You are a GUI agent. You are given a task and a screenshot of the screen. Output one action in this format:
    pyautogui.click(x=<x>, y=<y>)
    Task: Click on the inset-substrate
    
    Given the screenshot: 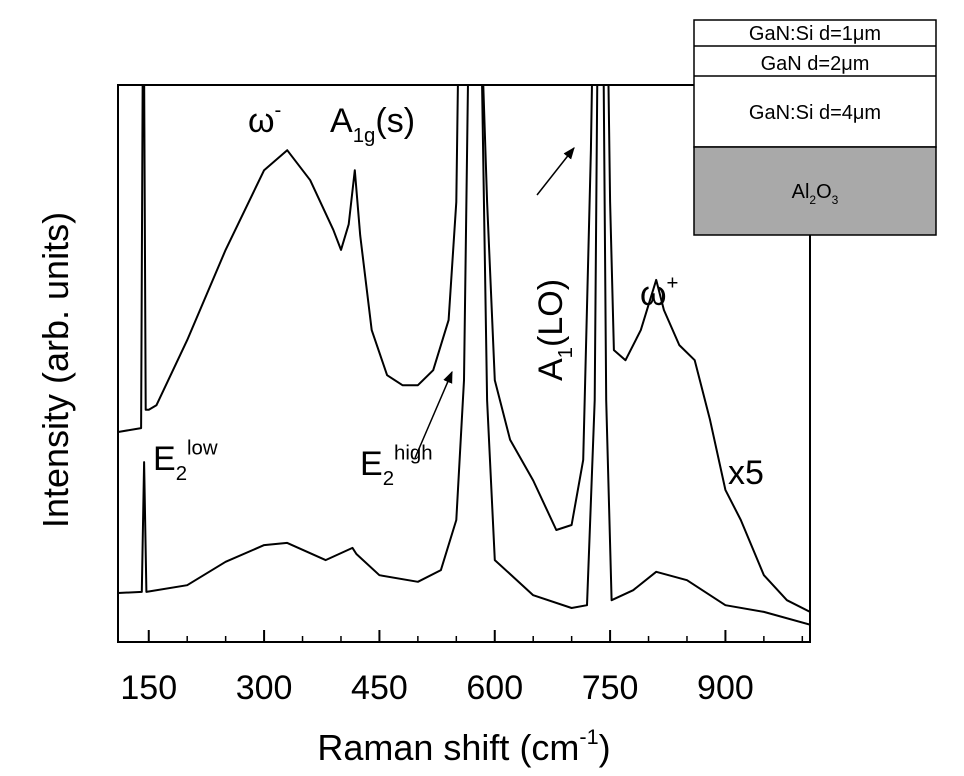 What is the action you would take?
    pyautogui.click(x=815, y=191)
    